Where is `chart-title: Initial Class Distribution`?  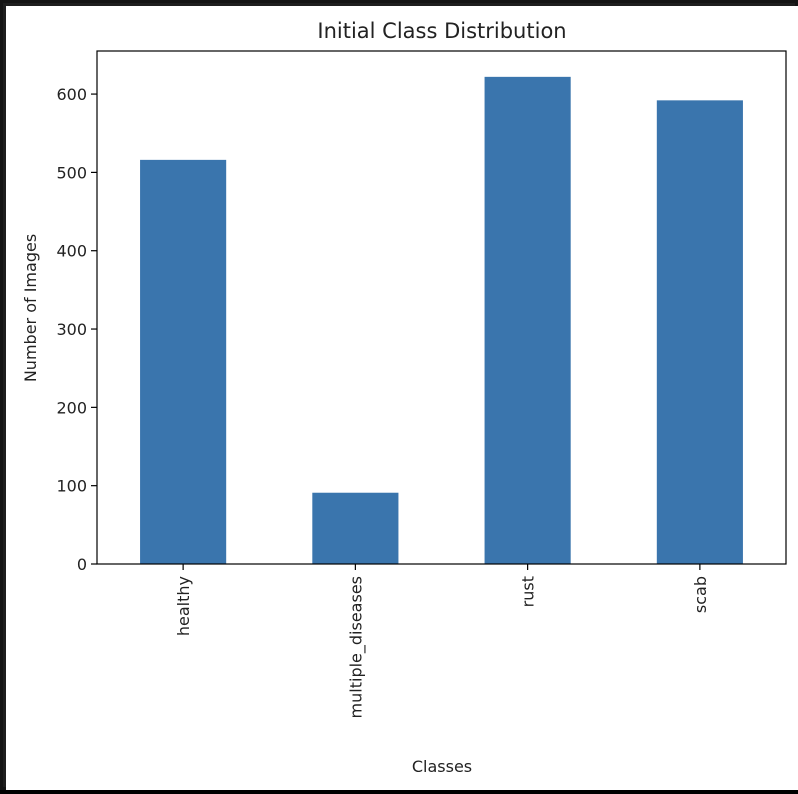 chart-title: Initial Class Distribution is located at coordinates (441, 31).